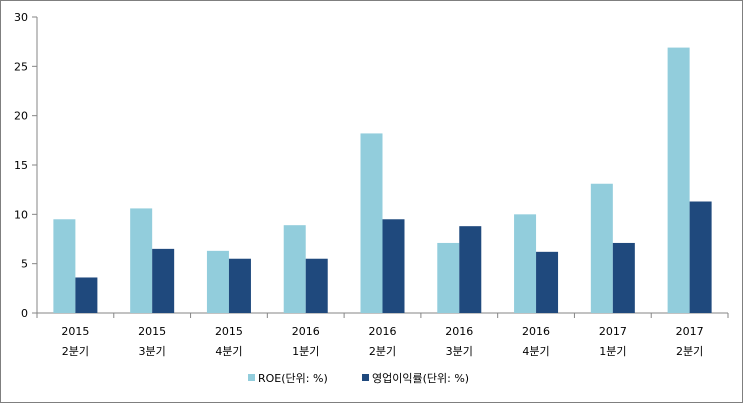 This screenshot has height=406, width=743. Describe the element at coordinates (21, 214) in the screenshot. I see `y-tick-label: 10` at that location.